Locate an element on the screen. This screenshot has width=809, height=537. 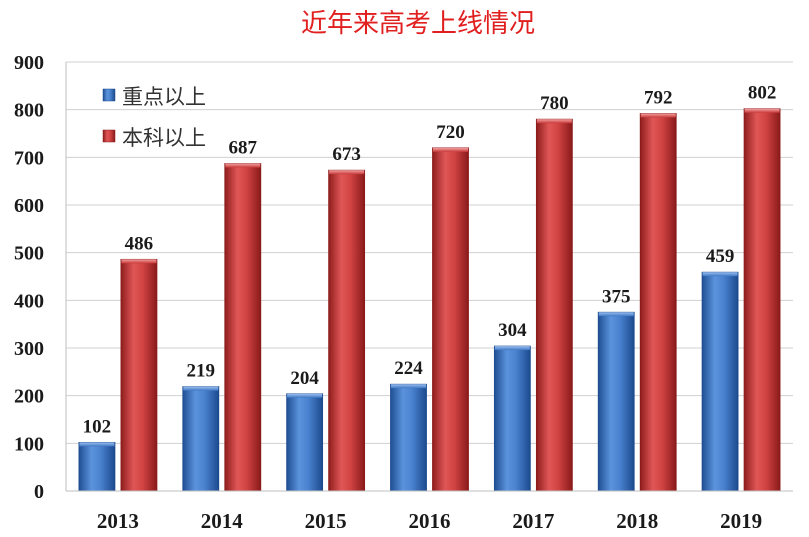
legend-item-key-line: 重点以上 is located at coordinates (154, 97).